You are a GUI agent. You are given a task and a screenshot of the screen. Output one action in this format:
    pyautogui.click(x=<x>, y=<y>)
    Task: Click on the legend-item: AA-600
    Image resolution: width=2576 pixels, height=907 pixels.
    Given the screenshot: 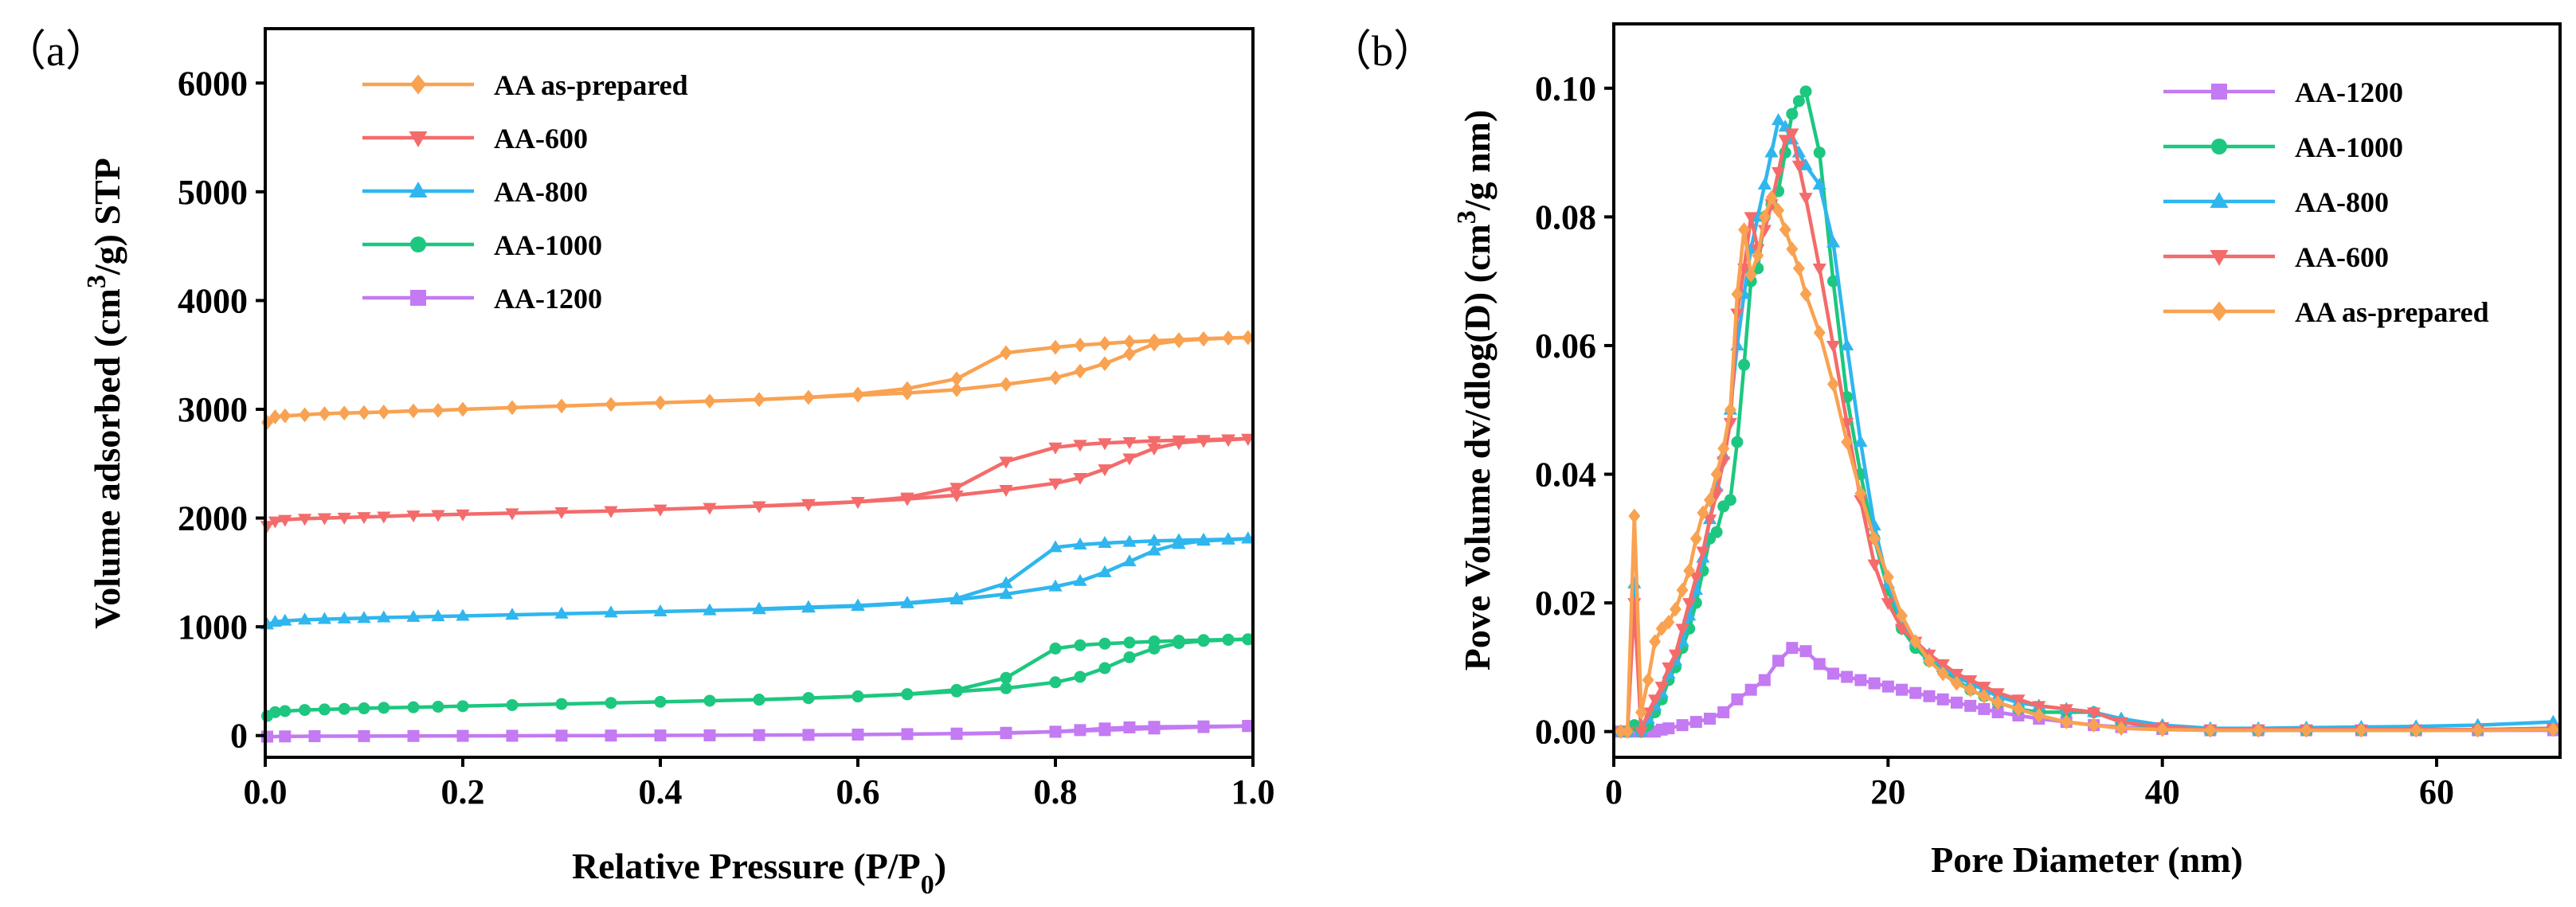 What is the action you would take?
    pyautogui.click(x=2276, y=257)
    